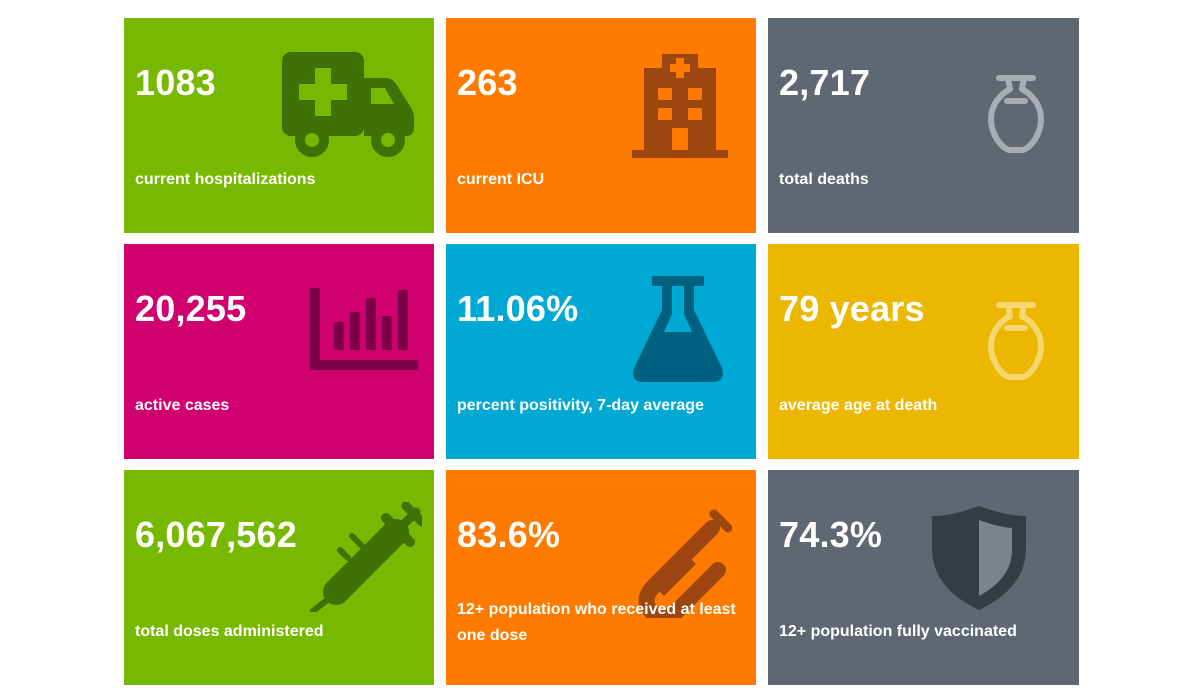 The image size is (1200, 690). Describe the element at coordinates (979, 558) in the screenshot. I see `shield-icon` at that location.